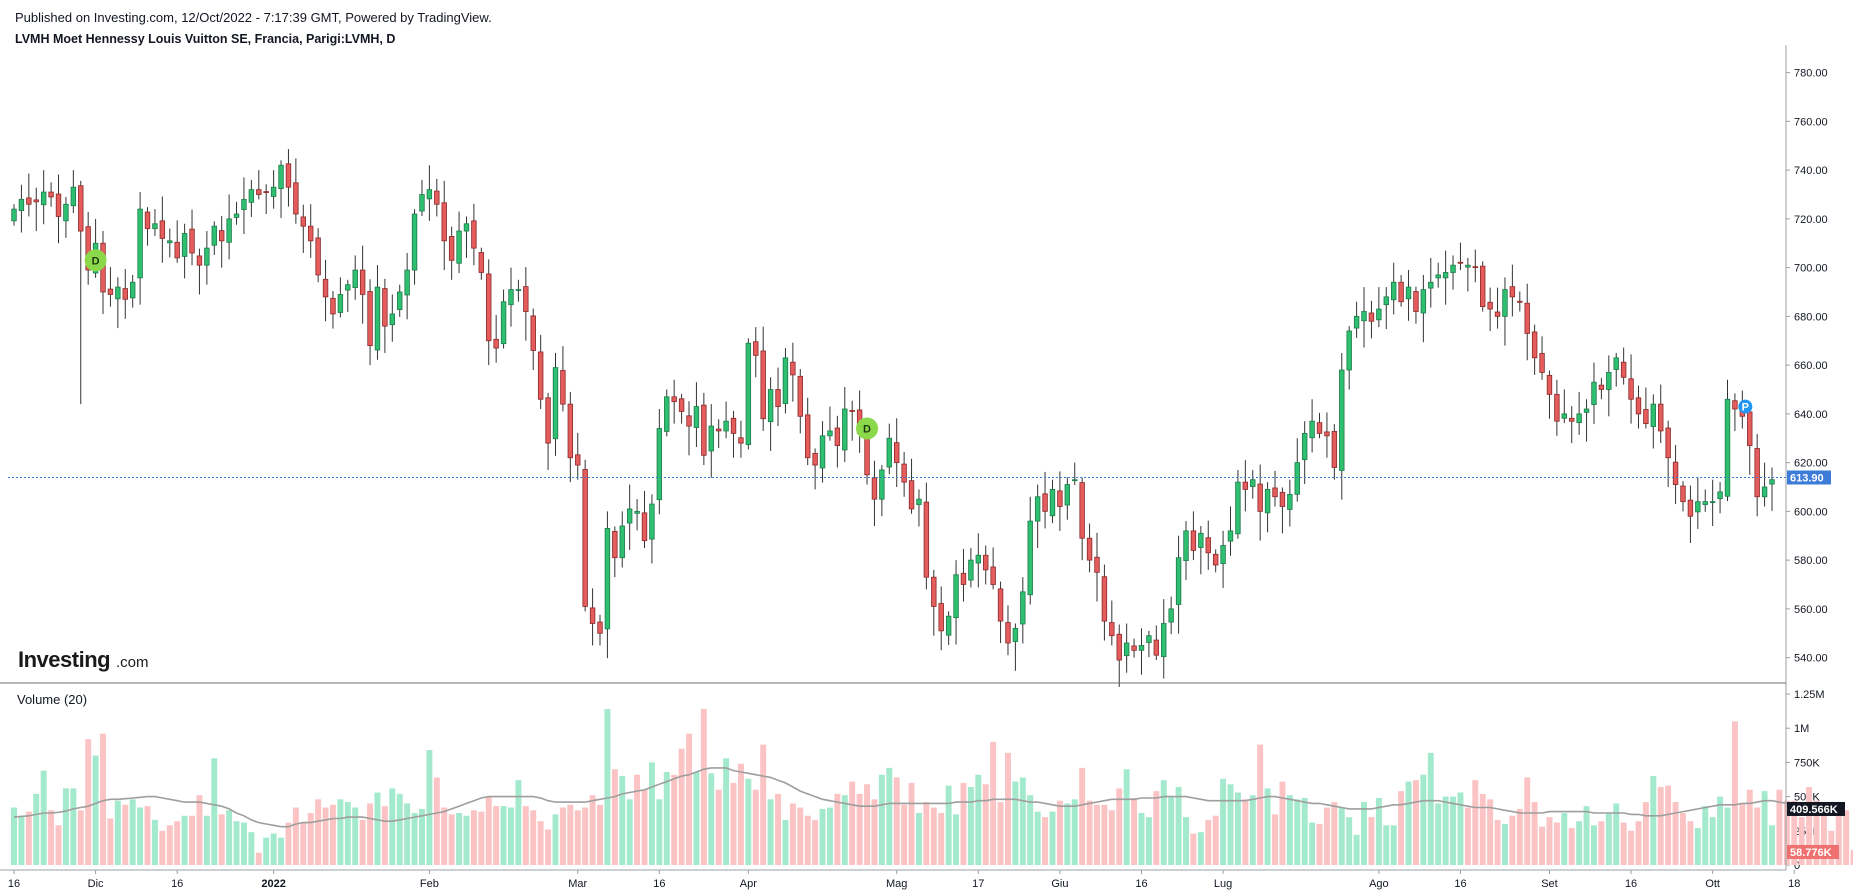 This screenshot has height=896, width=1853. I want to click on last-volume-tag-label: 58.776K, so click(1811, 853).